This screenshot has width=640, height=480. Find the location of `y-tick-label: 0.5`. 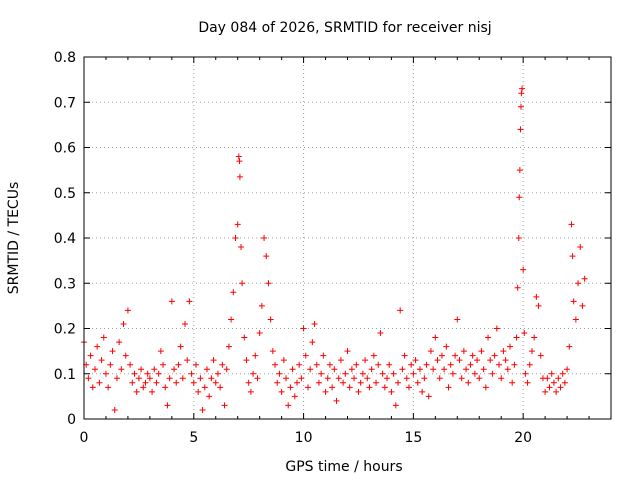

y-tick-label: 0.5 is located at coordinates (65, 194).